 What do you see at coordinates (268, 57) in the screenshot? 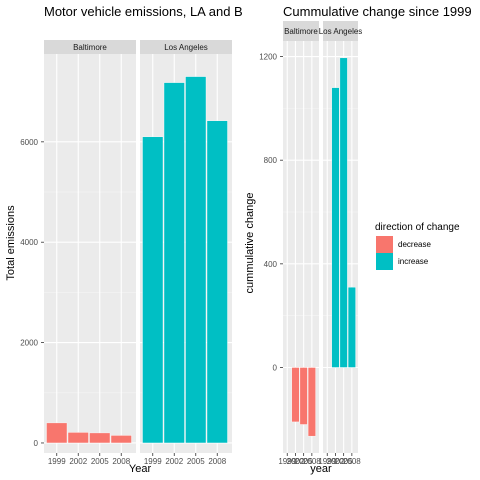
I see `y-tick-label: 1200` at bounding box center [268, 57].